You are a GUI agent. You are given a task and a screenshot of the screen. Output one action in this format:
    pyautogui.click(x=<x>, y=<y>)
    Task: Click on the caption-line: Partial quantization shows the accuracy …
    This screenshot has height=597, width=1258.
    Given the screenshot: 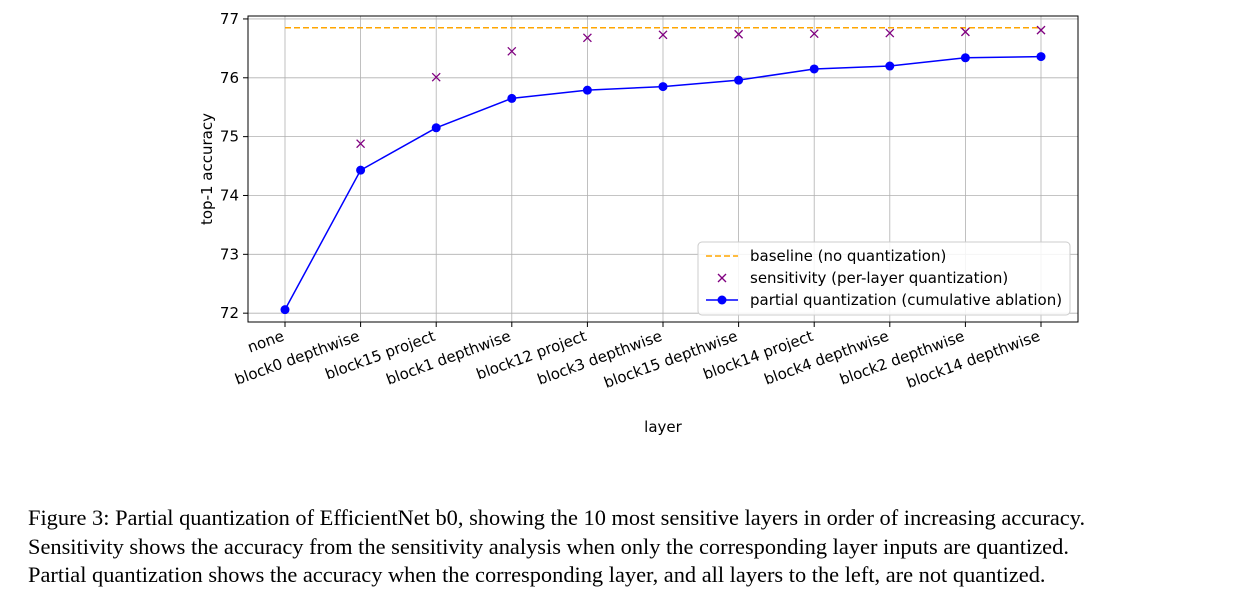 What is the action you would take?
    pyautogui.click(x=537, y=574)
    